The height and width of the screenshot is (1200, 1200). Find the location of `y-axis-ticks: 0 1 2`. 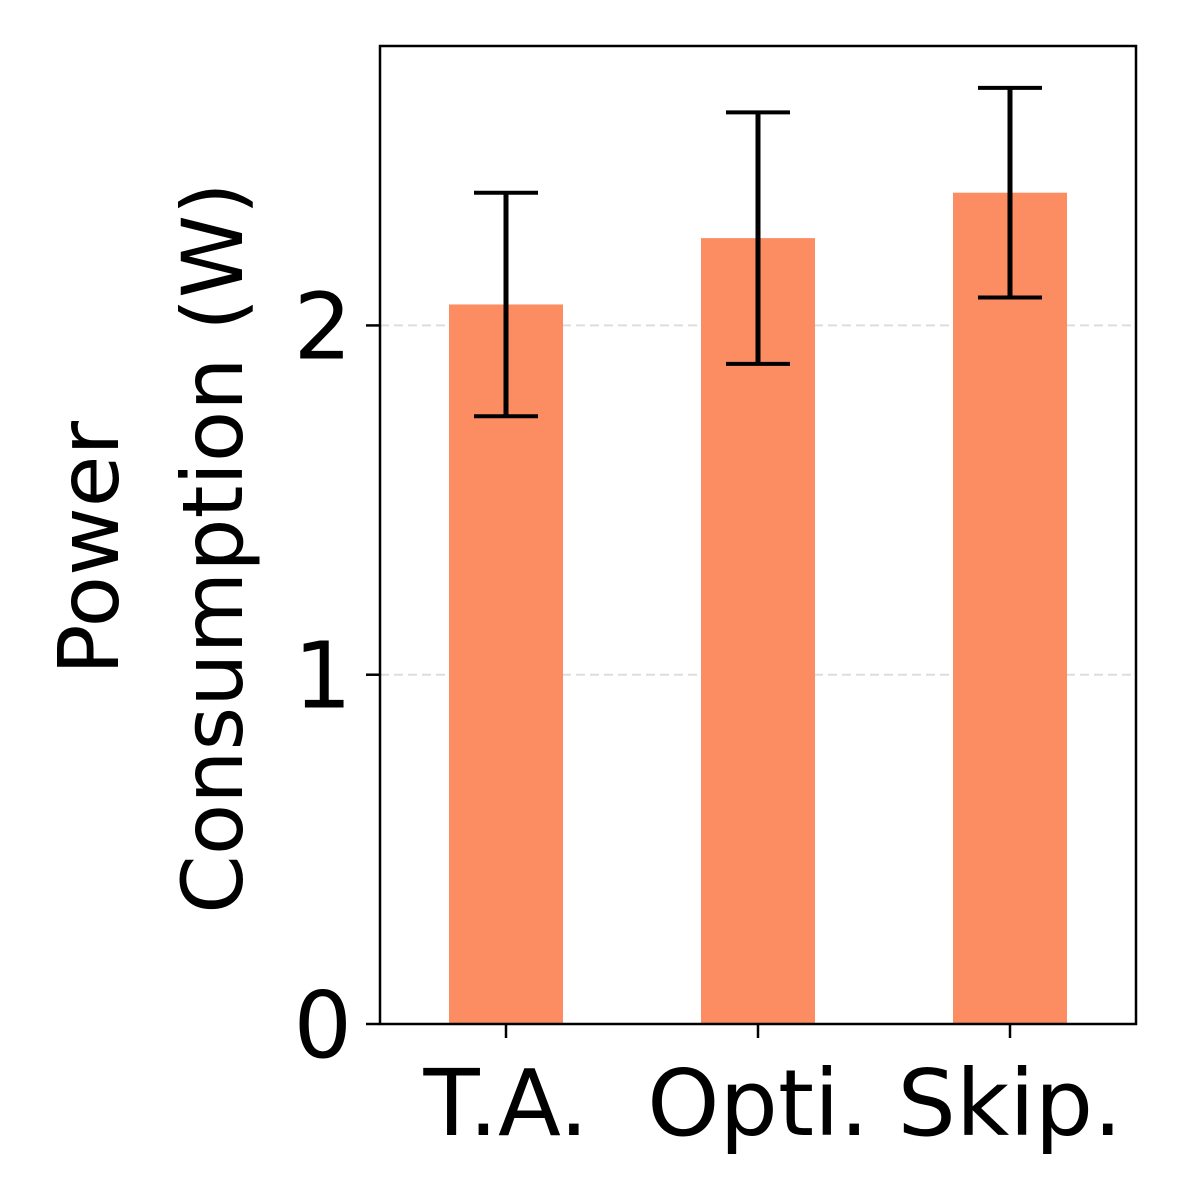

y-axis-ticks: 0 1 2 is located at coordinates (336, 676).